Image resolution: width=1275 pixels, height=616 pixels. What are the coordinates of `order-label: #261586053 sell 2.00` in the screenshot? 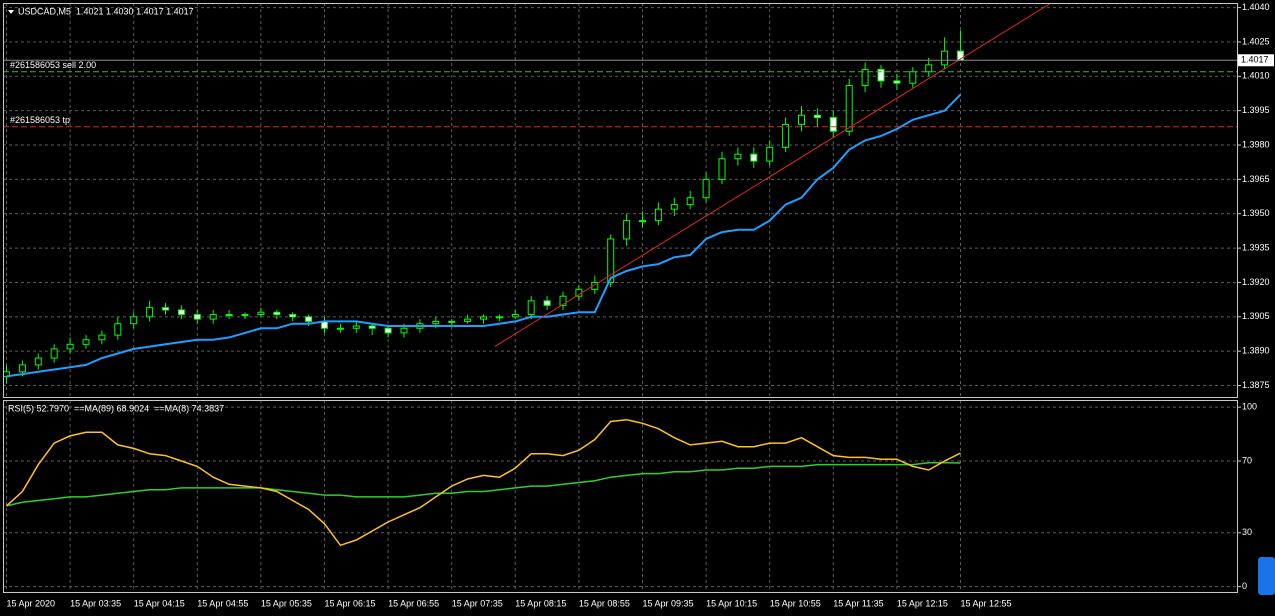 It's located at (53, 65).